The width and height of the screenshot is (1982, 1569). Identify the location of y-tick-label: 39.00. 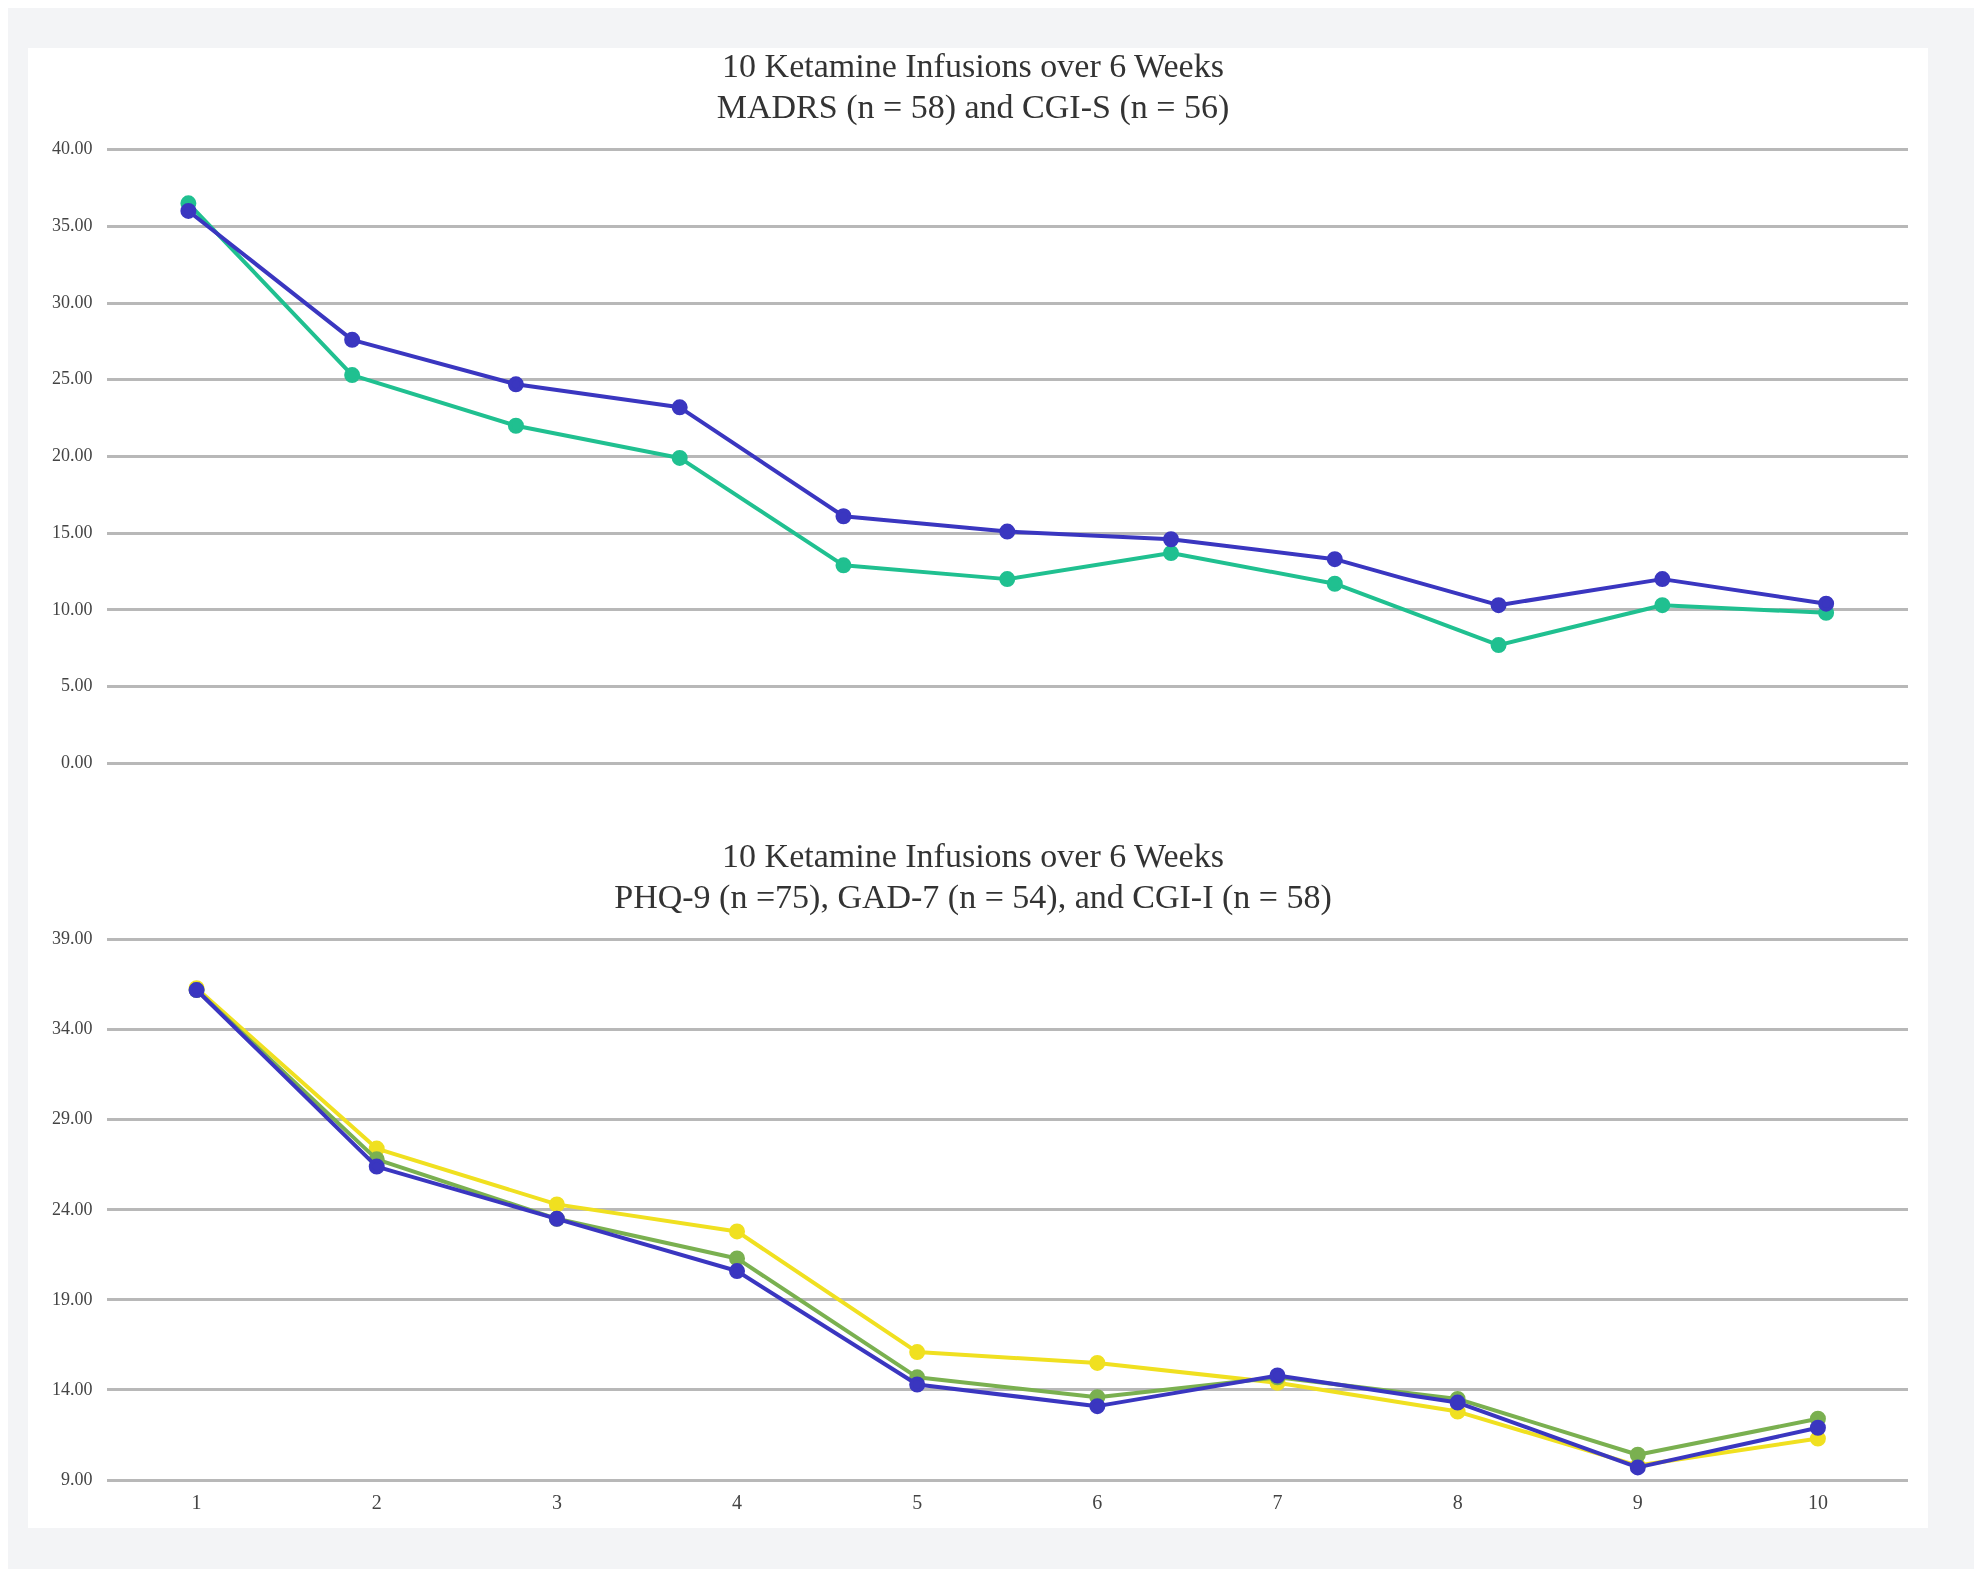
(72, 938).